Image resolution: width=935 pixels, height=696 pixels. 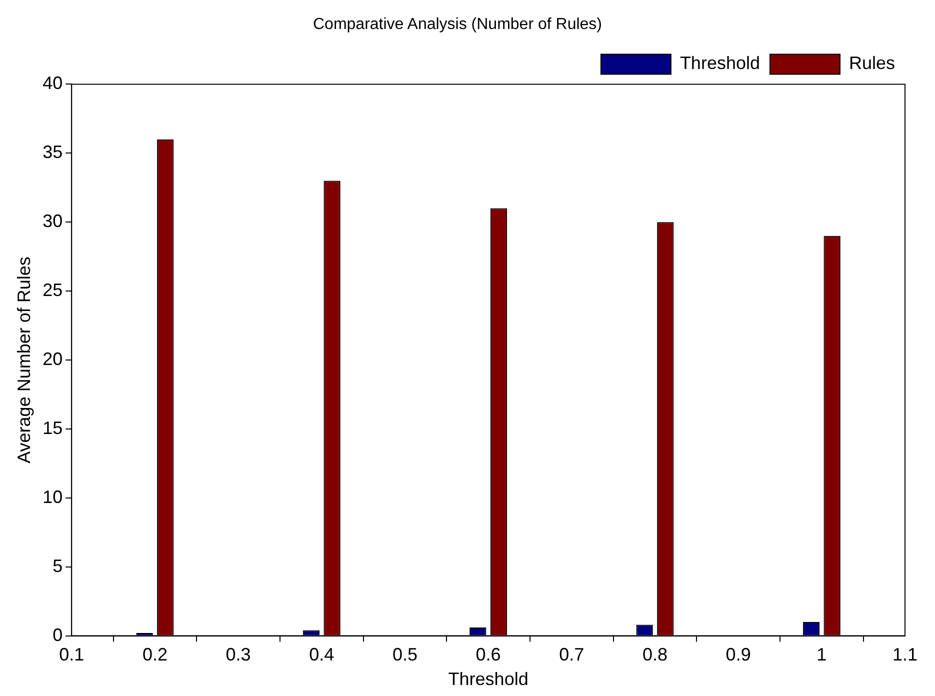 I want to click on x-tick-label: 0.1, so click(x=71, y=654).